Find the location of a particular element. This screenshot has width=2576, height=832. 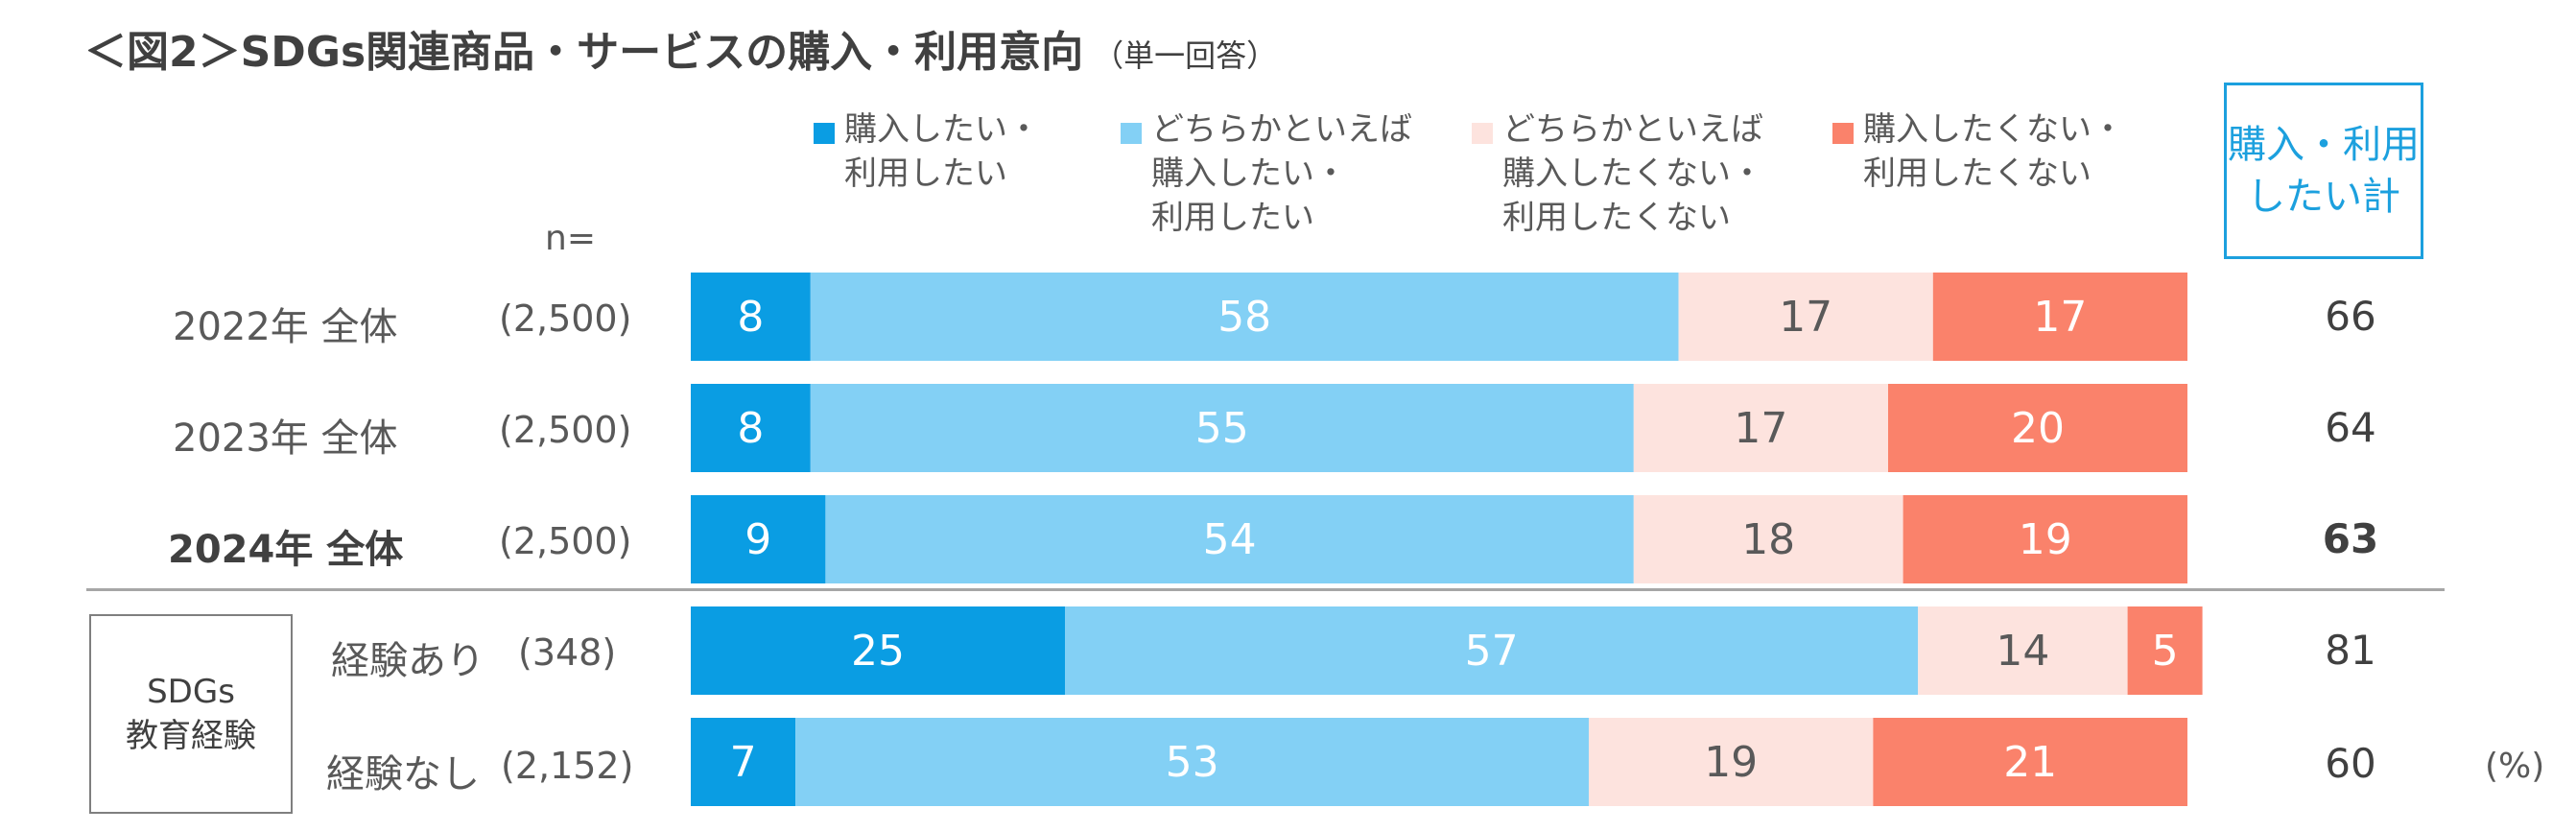

bar-data-label-row3-series3: 18 is located at coordinates (1768, 539).